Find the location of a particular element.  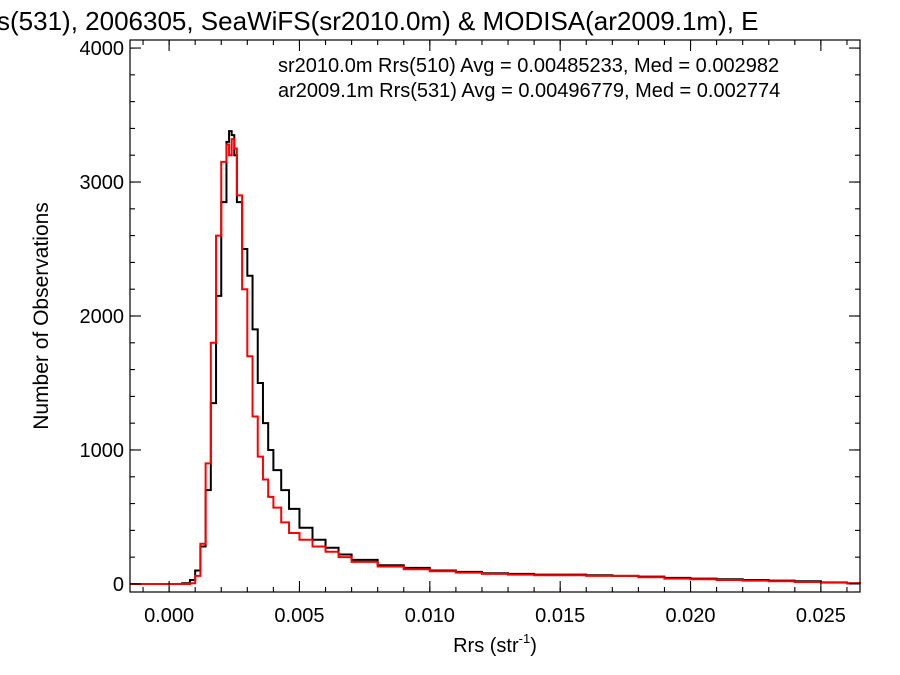

x-axis-label-main: Rrs (str is located at coordinates (486, 646).